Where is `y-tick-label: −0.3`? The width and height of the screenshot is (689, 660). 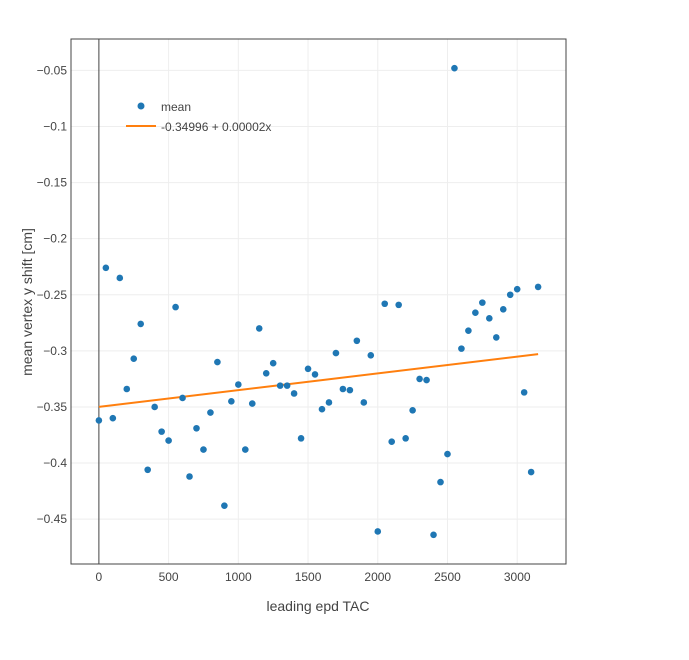
y-tick-label: −0.3 is located at coordinates (55, 351).